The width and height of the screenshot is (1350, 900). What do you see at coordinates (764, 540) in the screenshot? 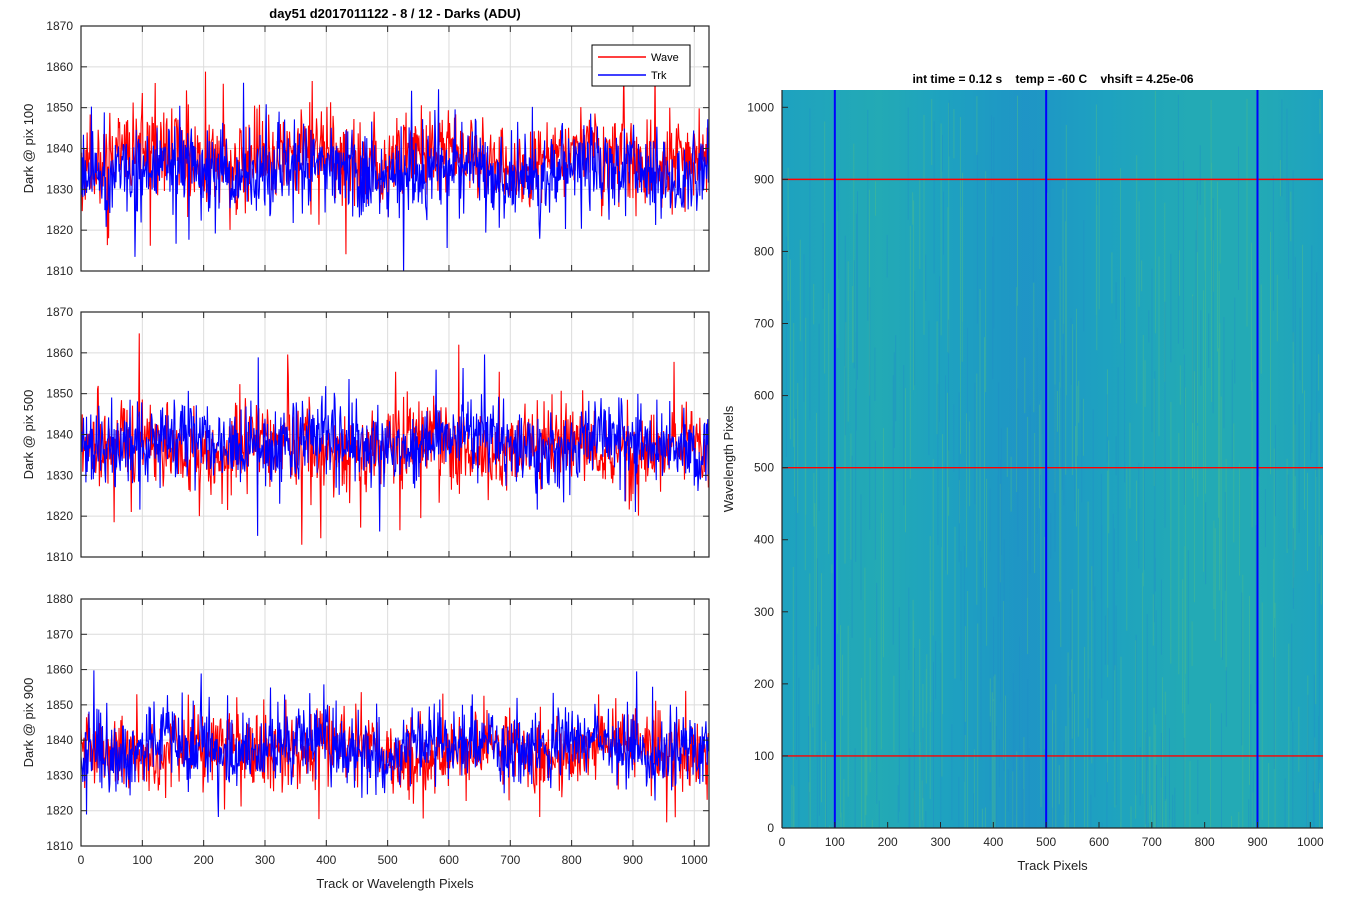
I see `y-tick-label: 400` at bounding box center [764, 540].